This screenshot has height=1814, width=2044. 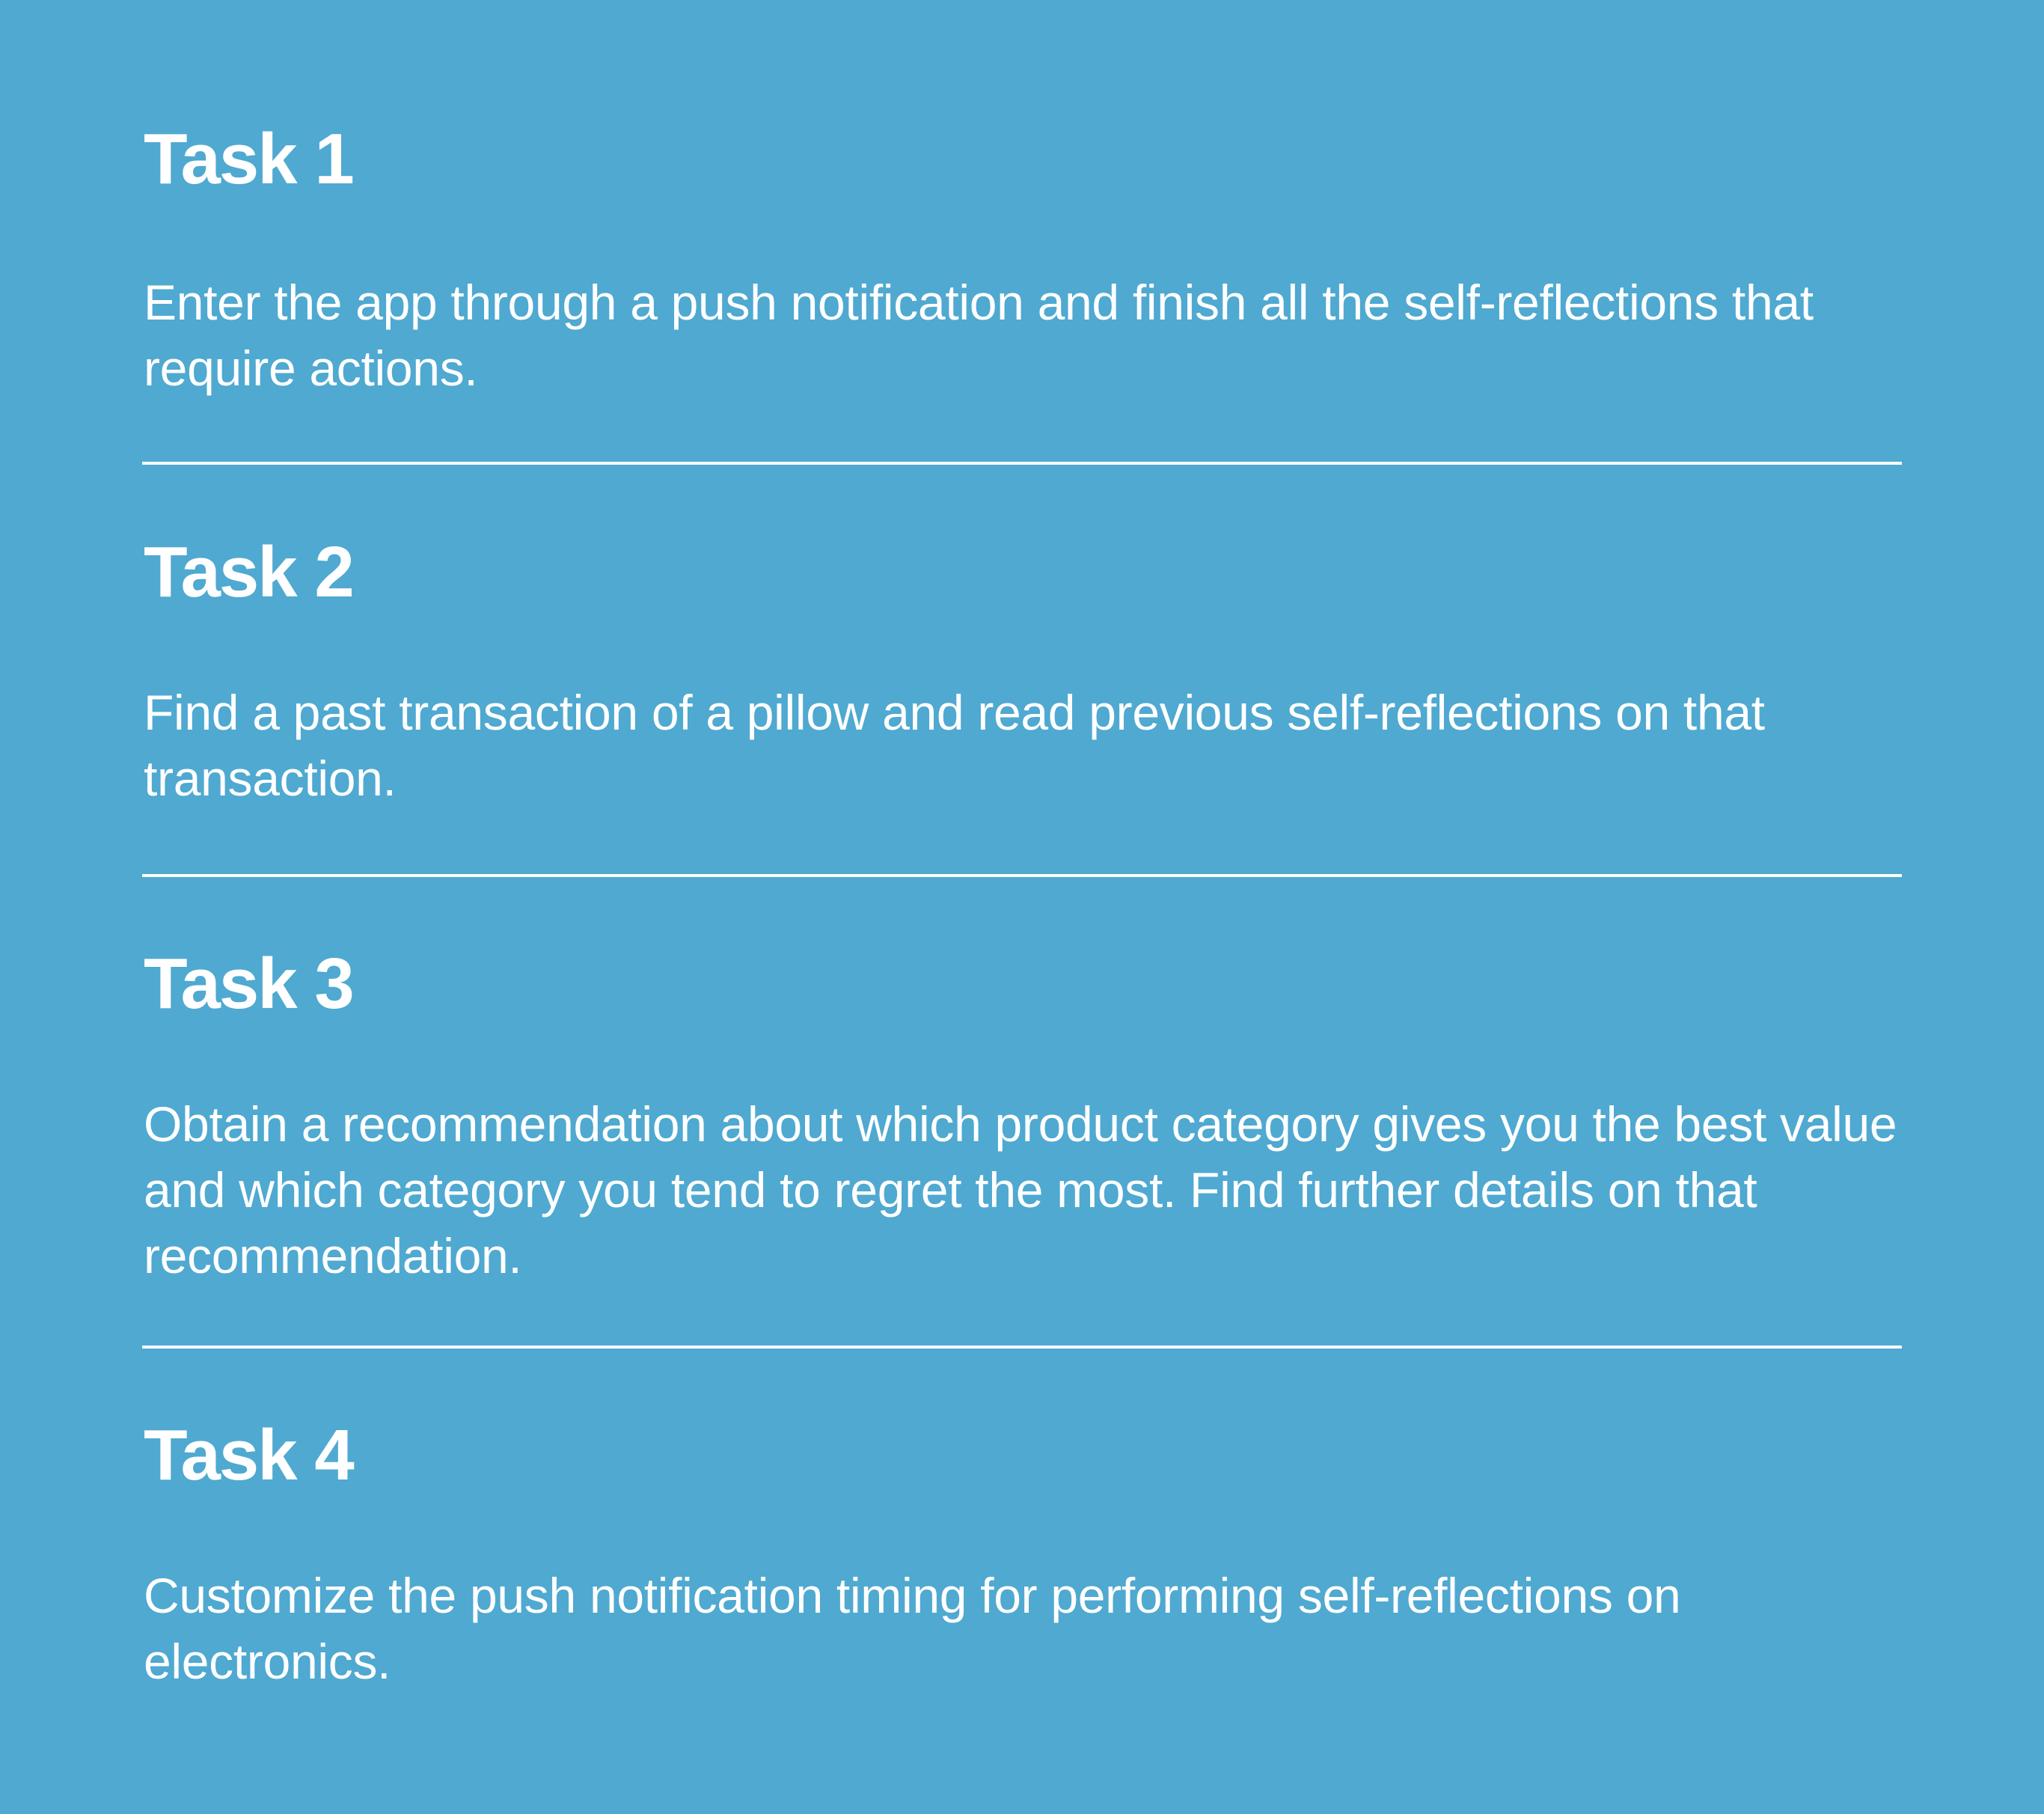 I want to click on task-1-title: Task 1, so click(x=249, y=159).